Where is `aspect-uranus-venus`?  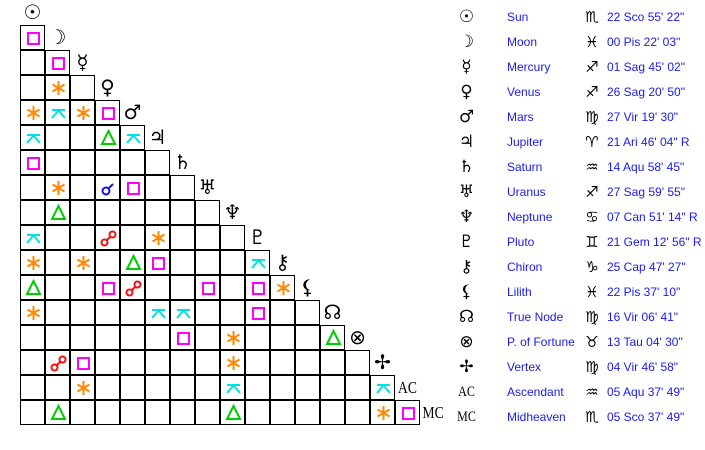
aspect-uranus-venus is located at coordinates (107, 187).